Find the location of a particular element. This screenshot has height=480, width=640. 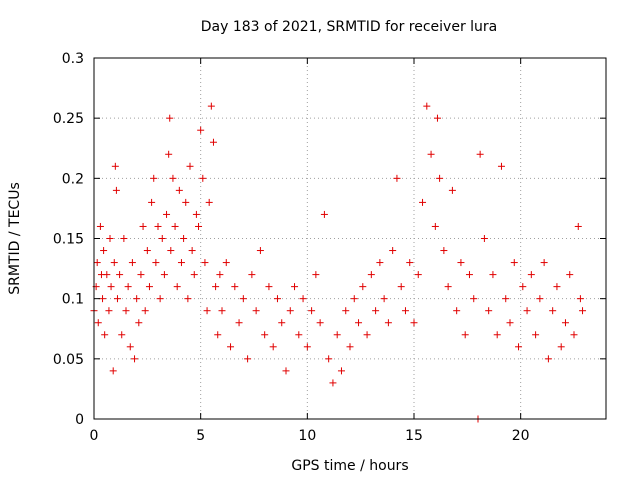

y-tick-label: 0 is located at coordinates (79, 420).